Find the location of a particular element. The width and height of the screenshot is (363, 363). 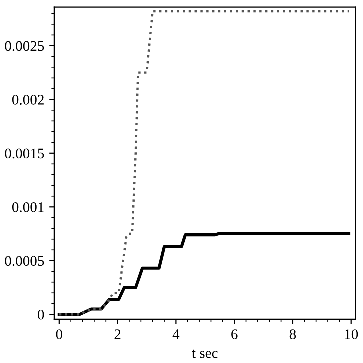

y-tick-label: 0 is located at coordinates (41, 315).